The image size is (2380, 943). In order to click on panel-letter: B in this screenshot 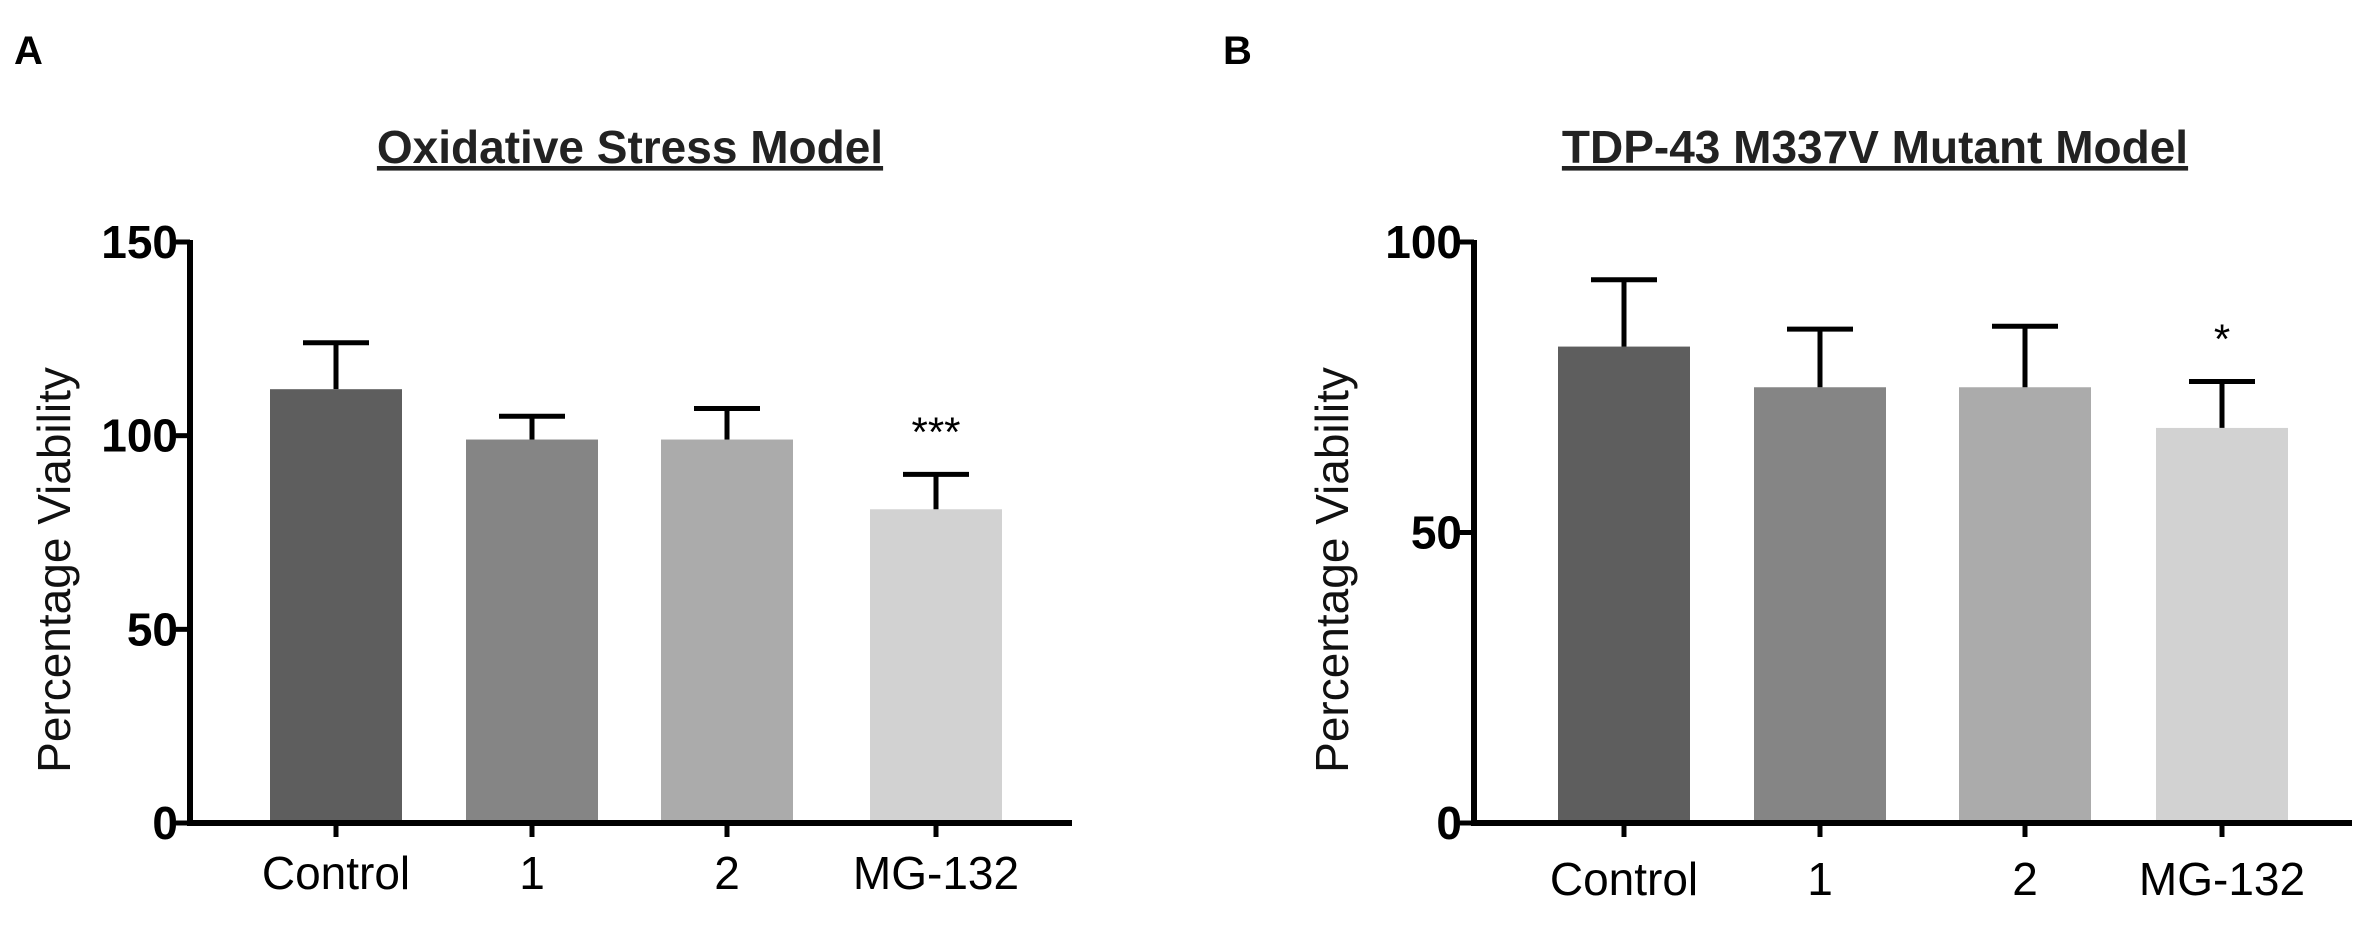, I will do `click(1237, 51)`.